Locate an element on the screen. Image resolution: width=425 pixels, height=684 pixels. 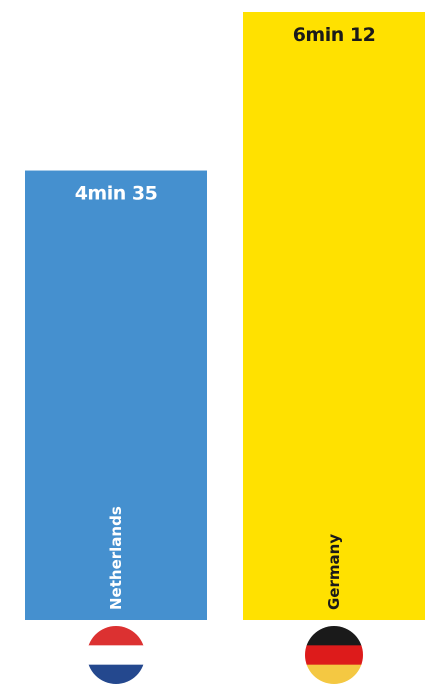
germany-flag-icon is located at coordinates (334, 655).